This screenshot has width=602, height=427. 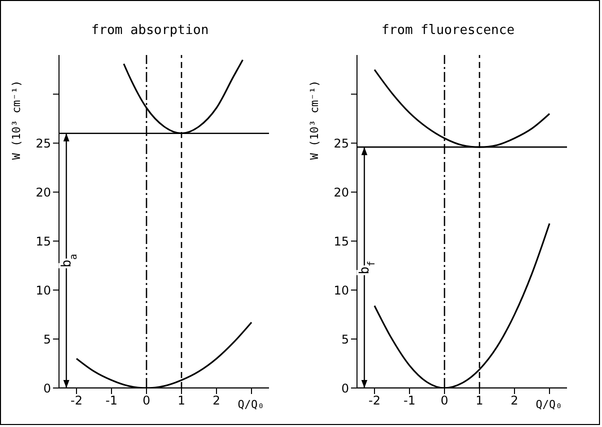 What do you see at coordinates (150, 30) in the screenshot?
I see `chart-title: from absorption` at bounding box center [150, 30].